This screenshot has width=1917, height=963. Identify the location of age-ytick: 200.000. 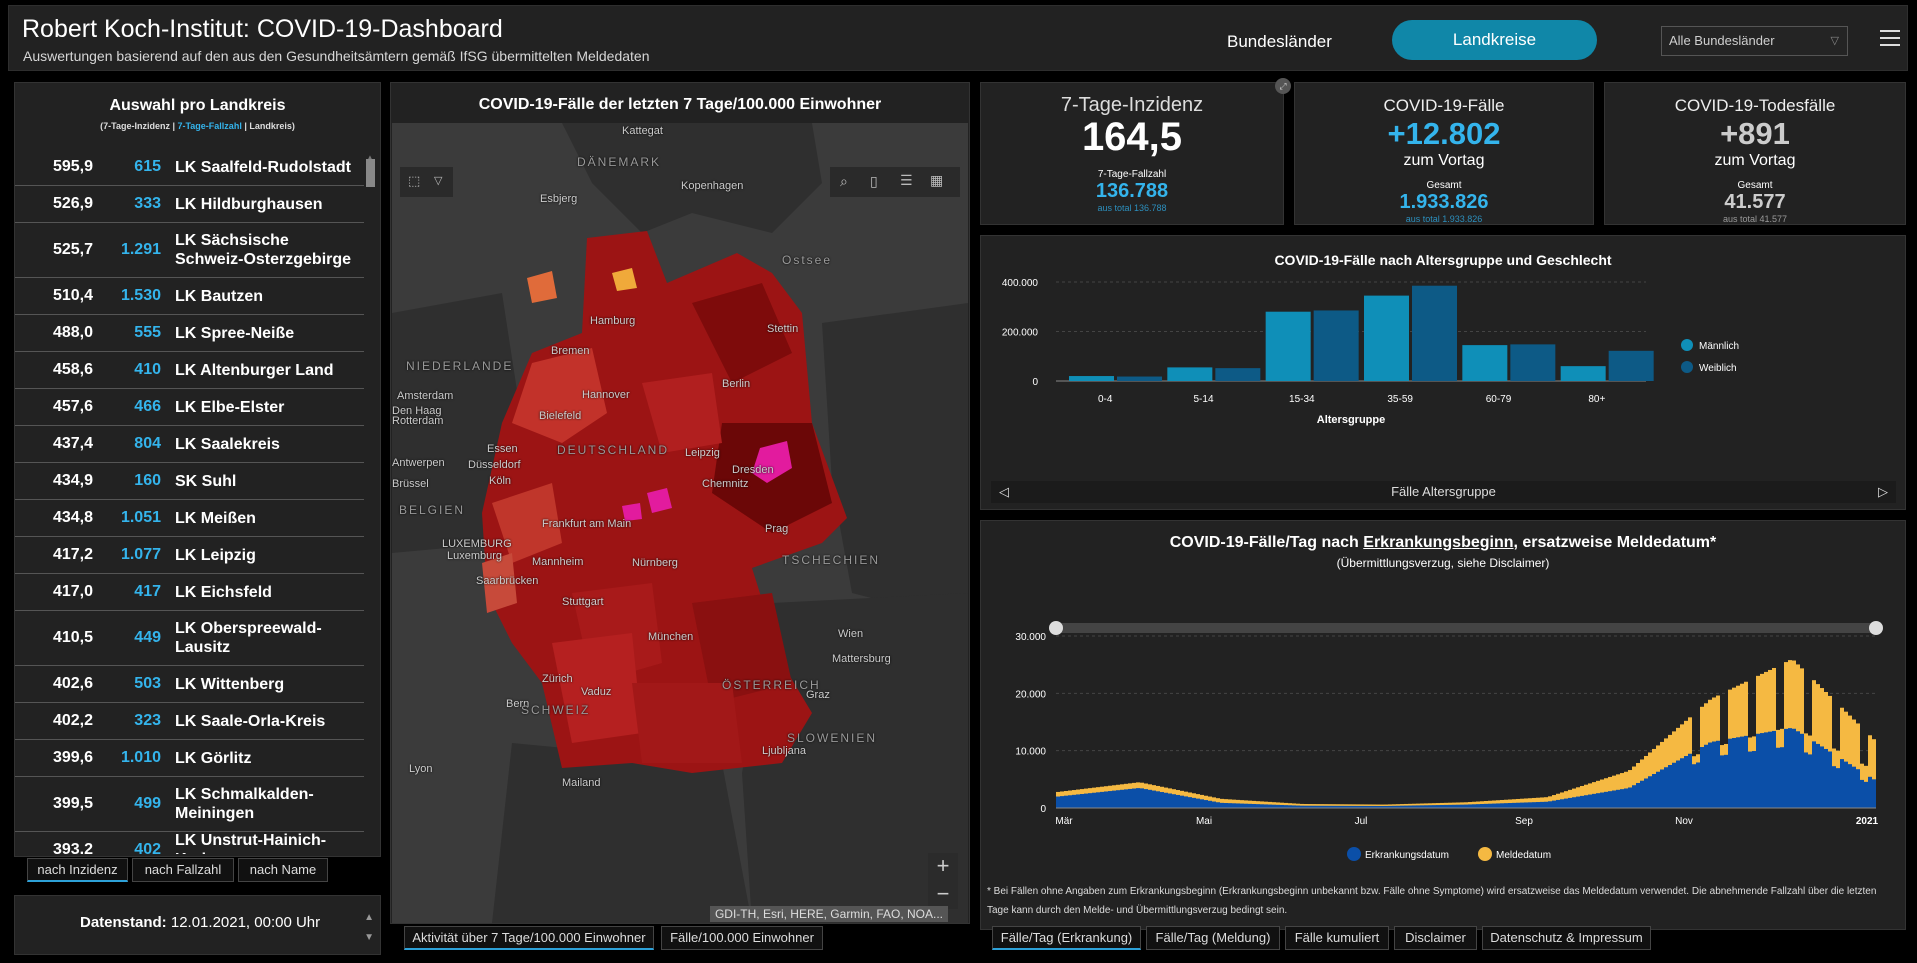
(1020, 333).